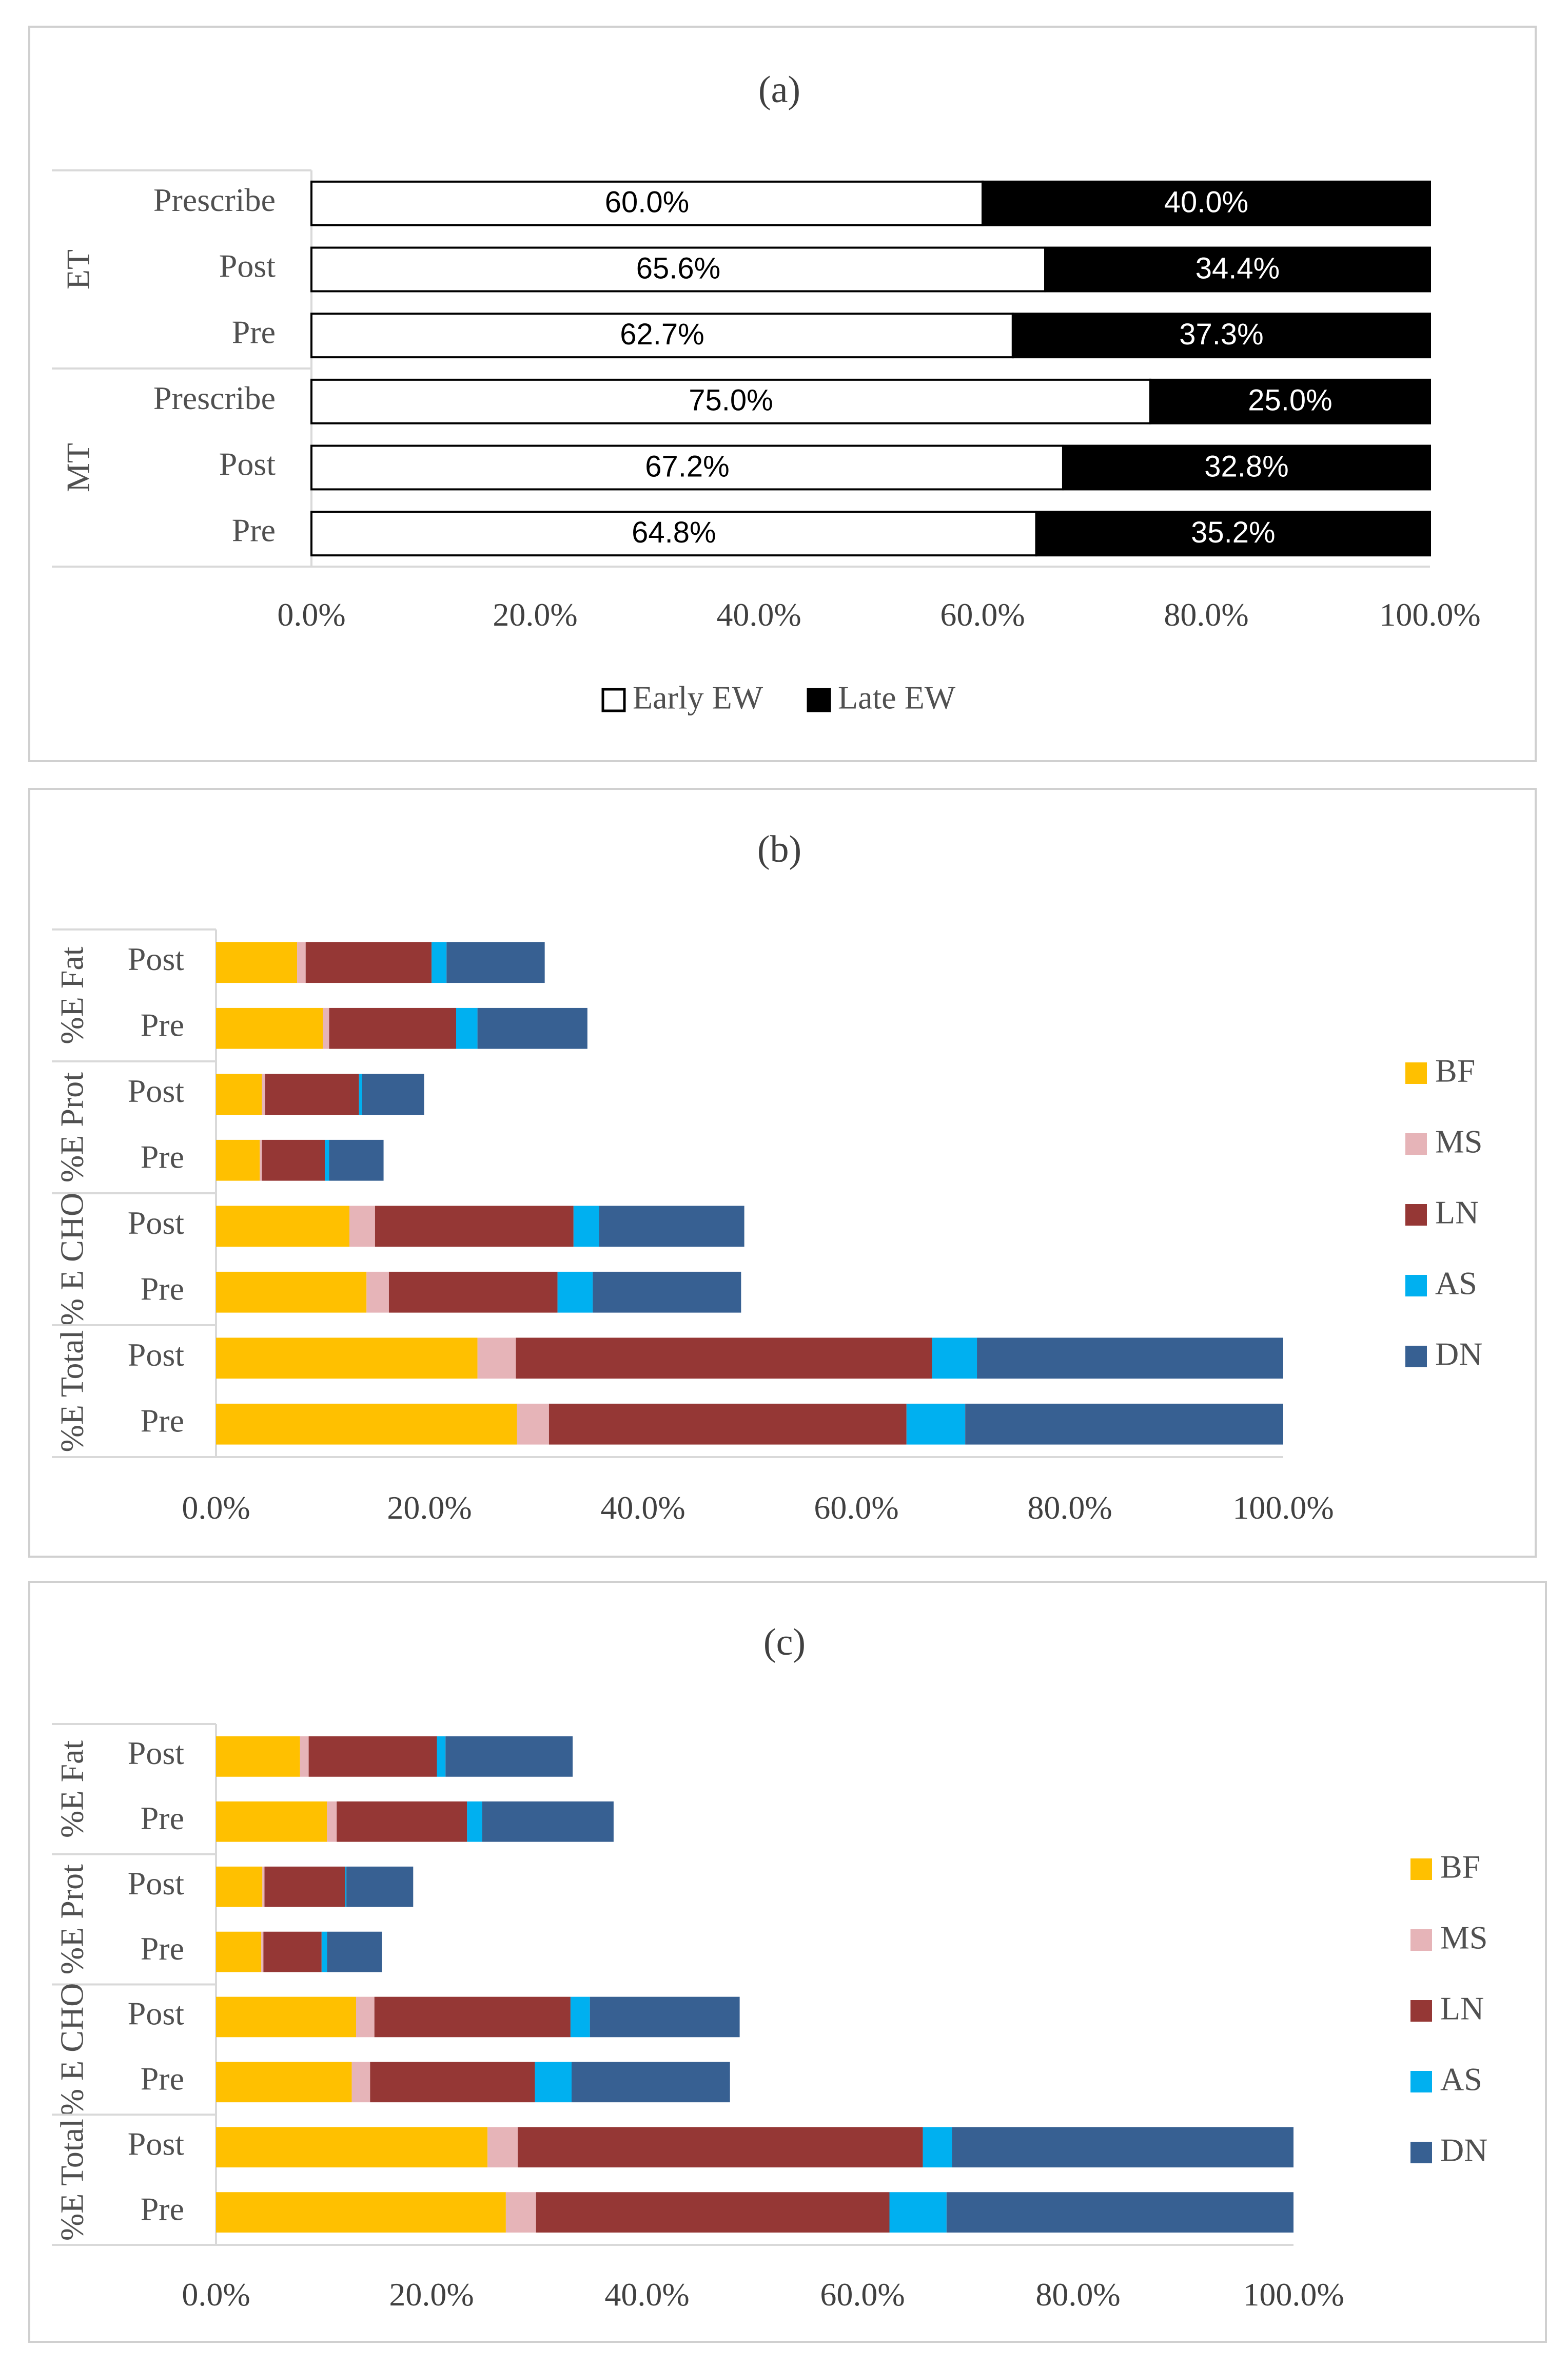 Image resolution: width=1568 pixels, height=2365 pixels. Describe the element at coordinates (533, 1424) in the screenshot. I see `chart-b-bar-ms-e-total-pre` at that location.